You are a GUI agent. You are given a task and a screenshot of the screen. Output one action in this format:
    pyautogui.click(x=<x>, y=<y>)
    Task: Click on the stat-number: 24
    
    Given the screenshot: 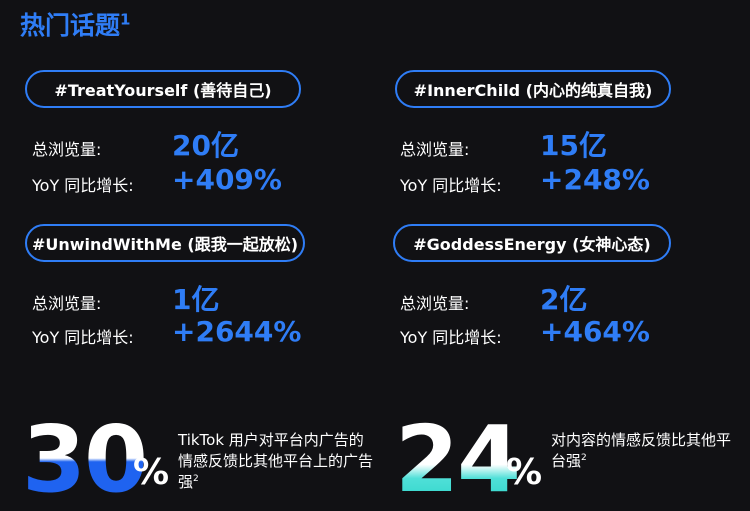 What is the action you would take?
    pyautogui.click(x=458, y=458)
    